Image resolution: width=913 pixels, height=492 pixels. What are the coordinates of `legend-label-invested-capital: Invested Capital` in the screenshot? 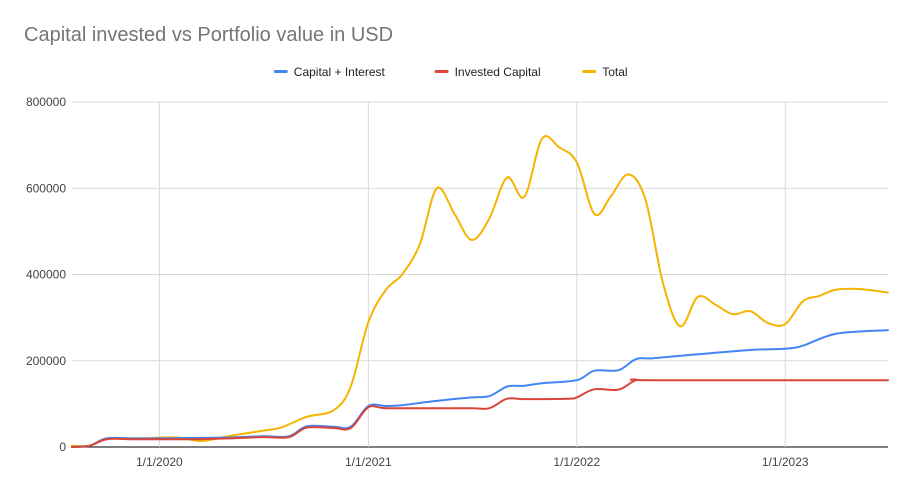 It's located at (498, 72).